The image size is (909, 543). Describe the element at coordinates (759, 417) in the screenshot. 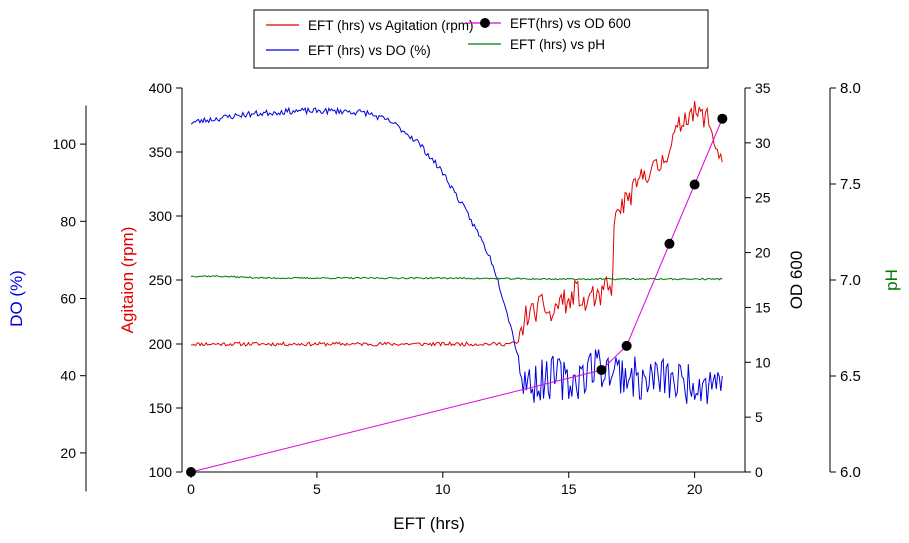

I see `od-tick-label: 5` at that location.